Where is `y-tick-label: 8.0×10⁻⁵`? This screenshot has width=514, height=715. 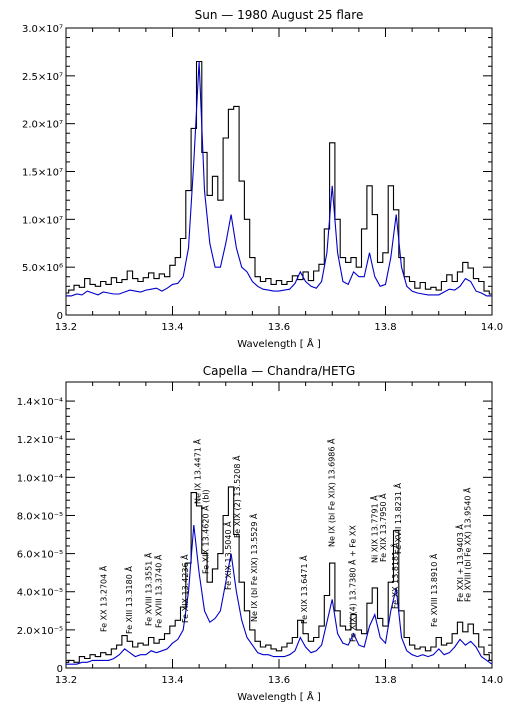
y-tick-label: 8.0×10⁻⁵ is located at coordinates (40, 516).